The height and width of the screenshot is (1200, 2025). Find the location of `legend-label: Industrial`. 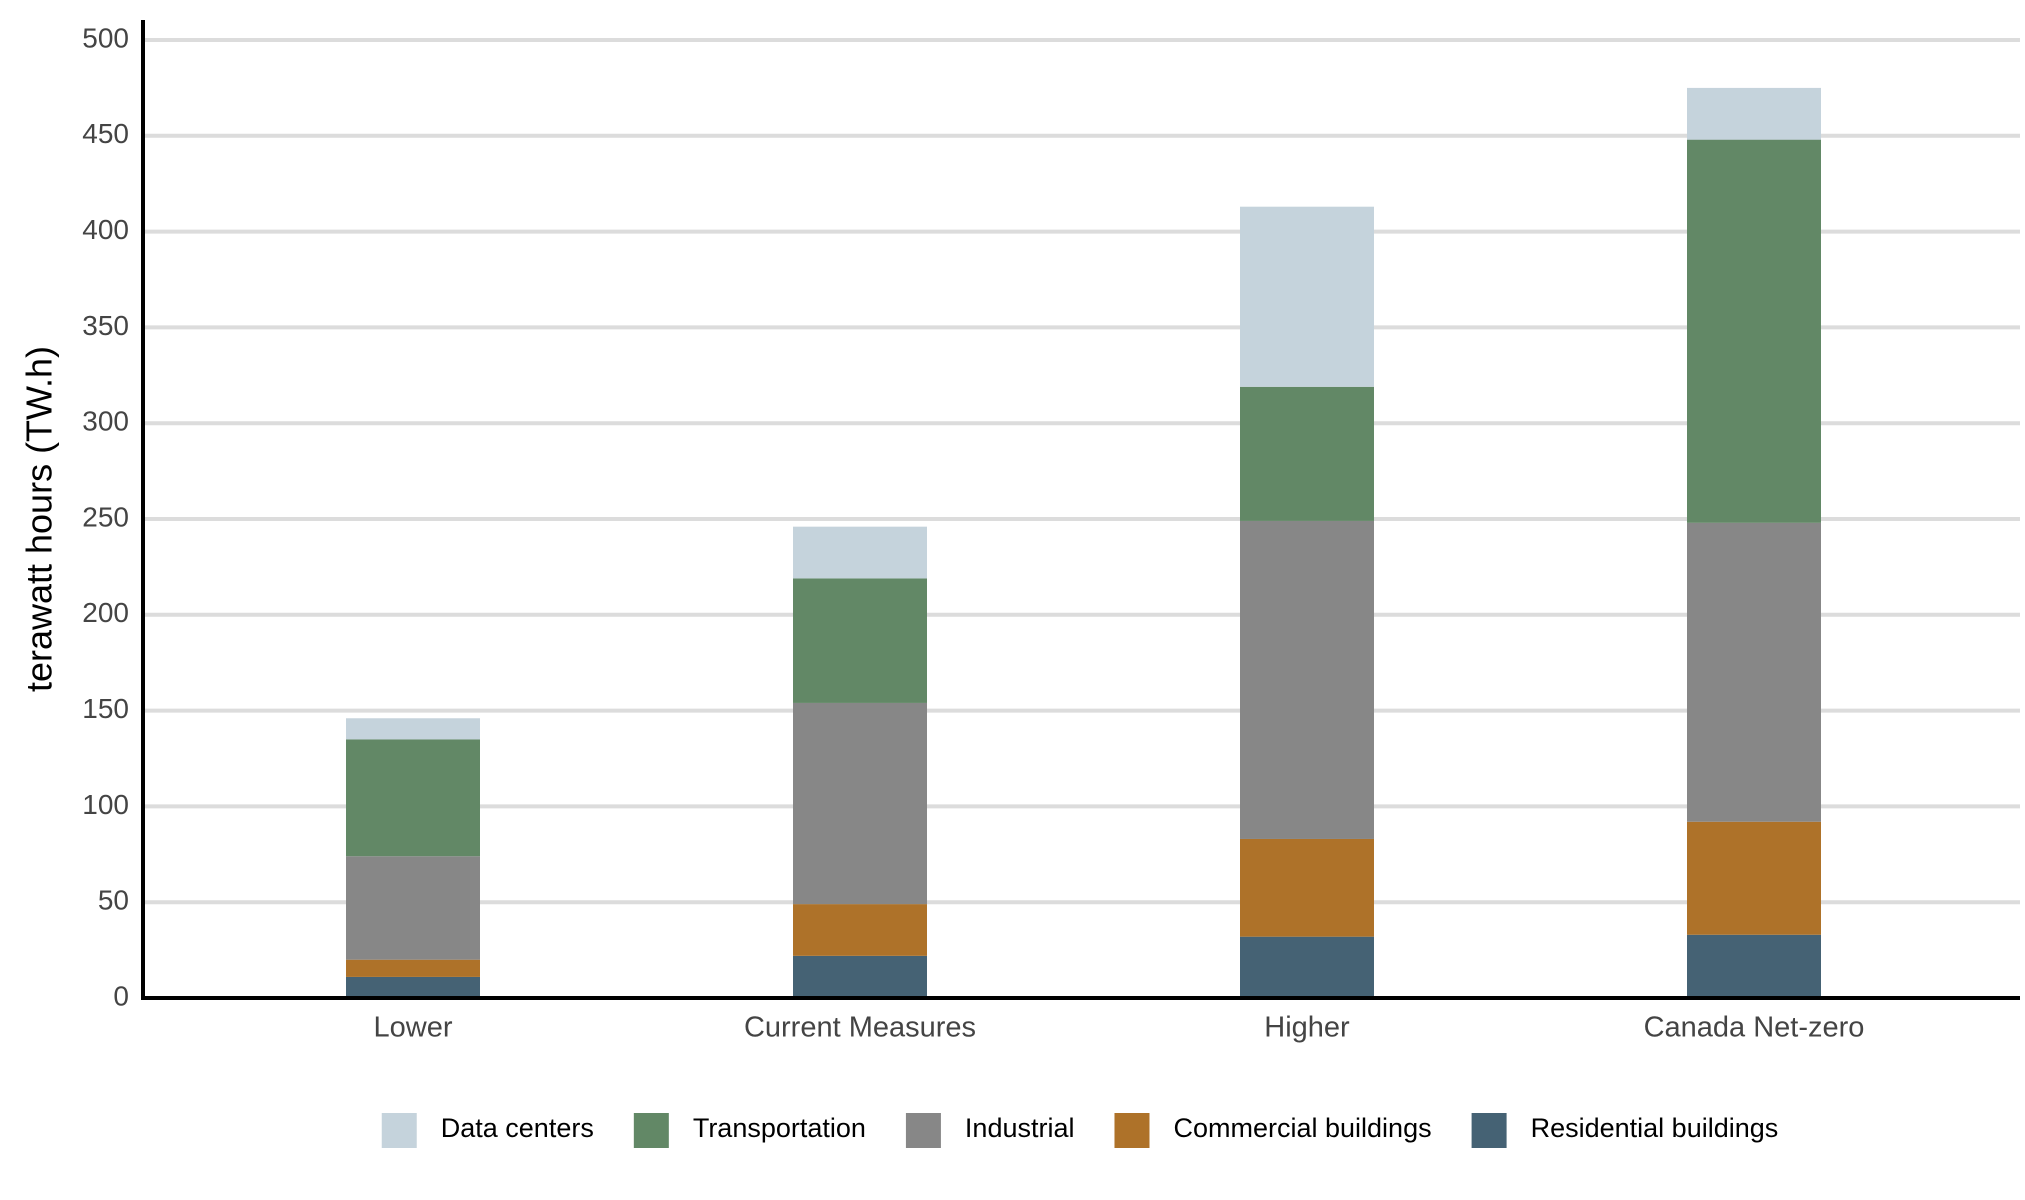

legend-label: Industrial is located at coordinates (1020, 1128).